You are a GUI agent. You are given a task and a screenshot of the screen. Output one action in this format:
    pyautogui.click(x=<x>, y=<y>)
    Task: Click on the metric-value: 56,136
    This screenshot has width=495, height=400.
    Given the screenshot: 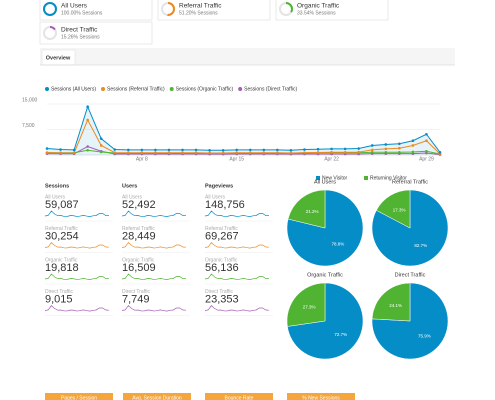 What is the action you would take?
    pyautogui.click(x=222, y=268)
    